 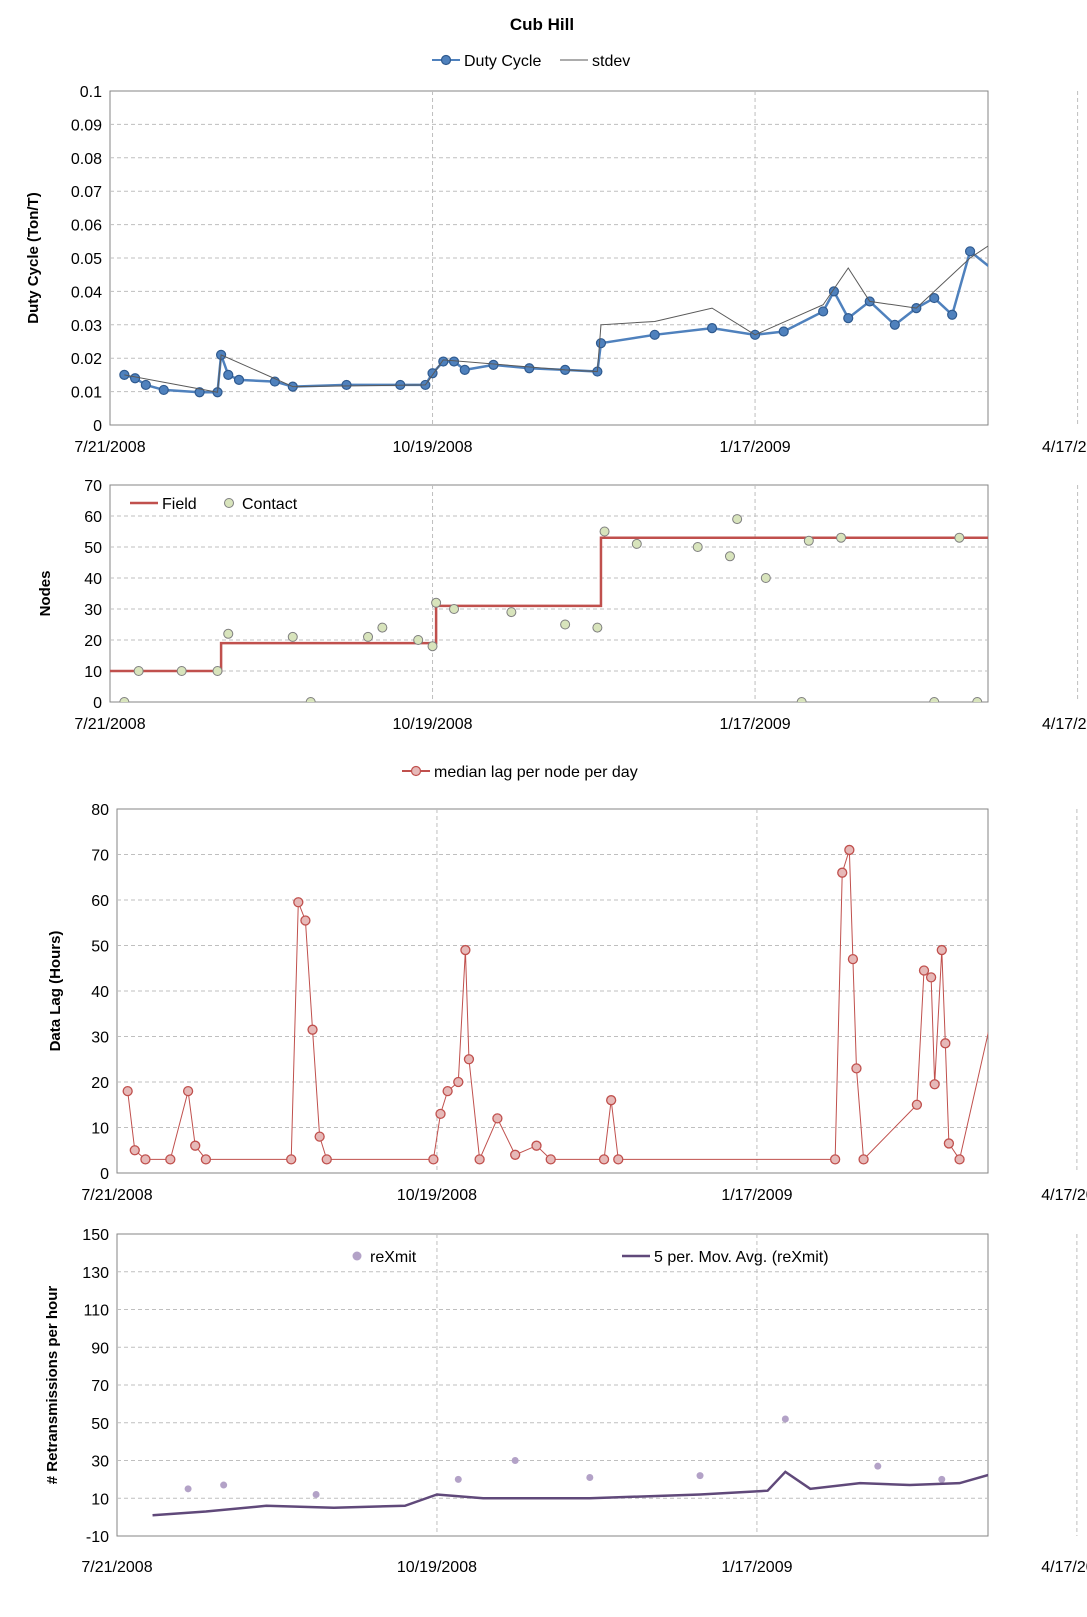 I want to click on y-tick-label: 0.07, so click(x=86, y=192).